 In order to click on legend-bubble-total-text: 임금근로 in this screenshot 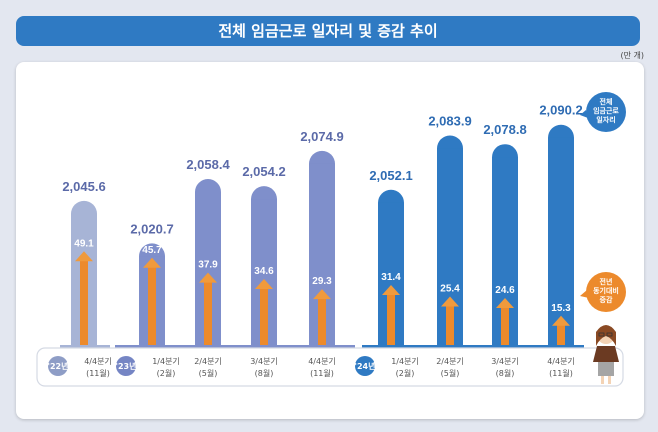, I will do `click(606, 110)`.